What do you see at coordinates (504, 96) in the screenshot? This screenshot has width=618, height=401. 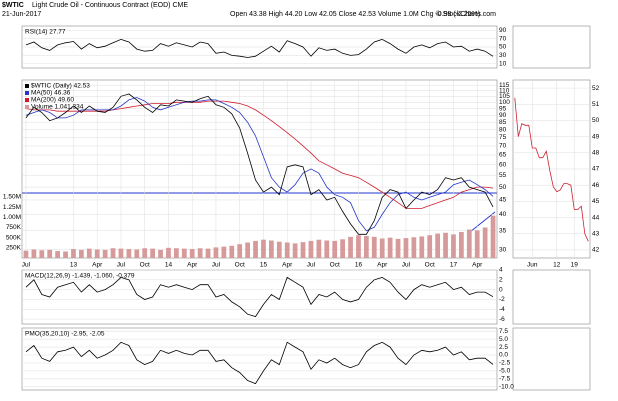 I see `y-tick-label: 105` at bounding box center [504, 96].